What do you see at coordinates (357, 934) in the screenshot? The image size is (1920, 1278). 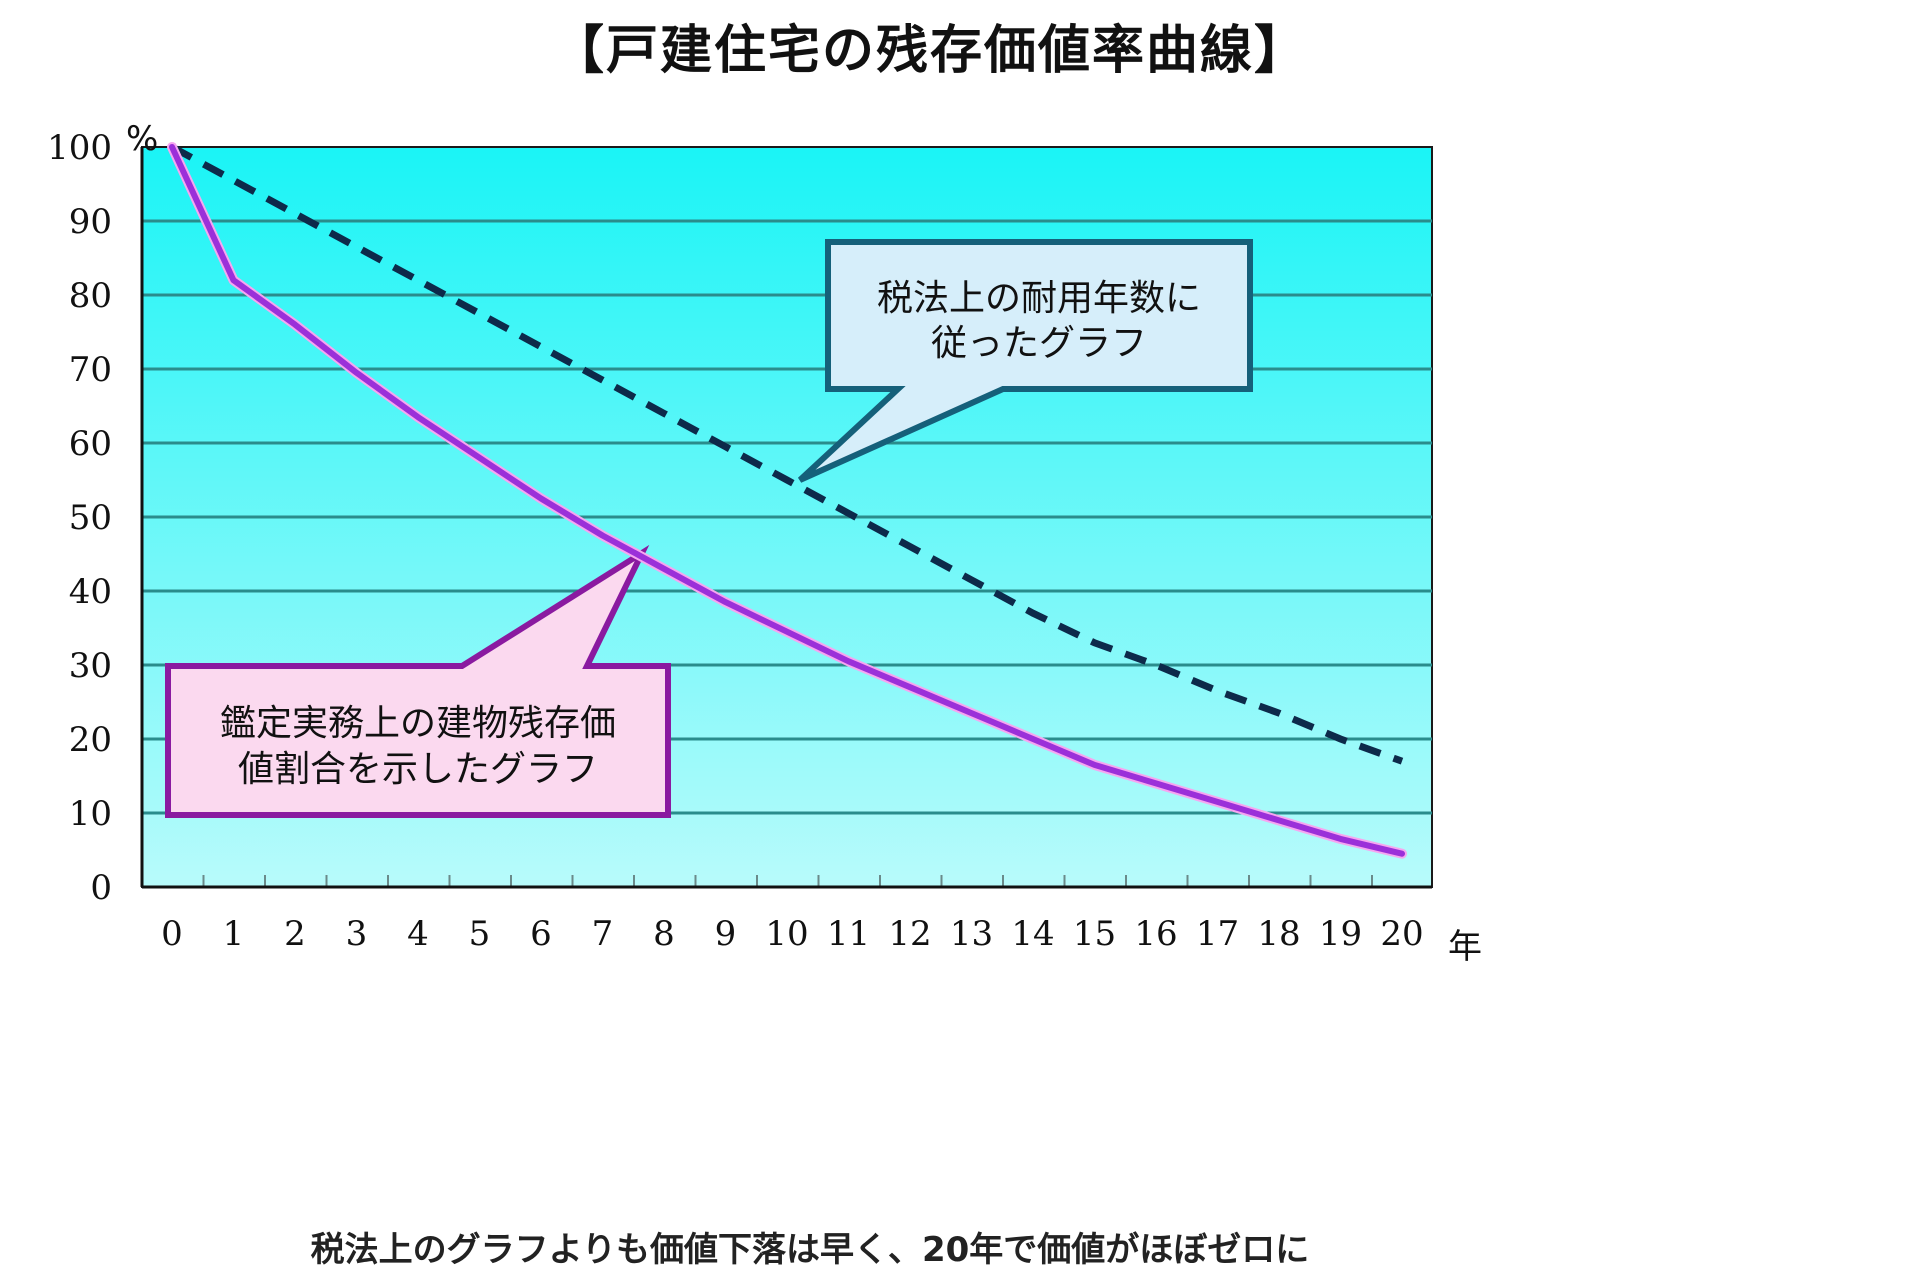 I see `x-tick-label: 3` at bounding box center [357, 934].